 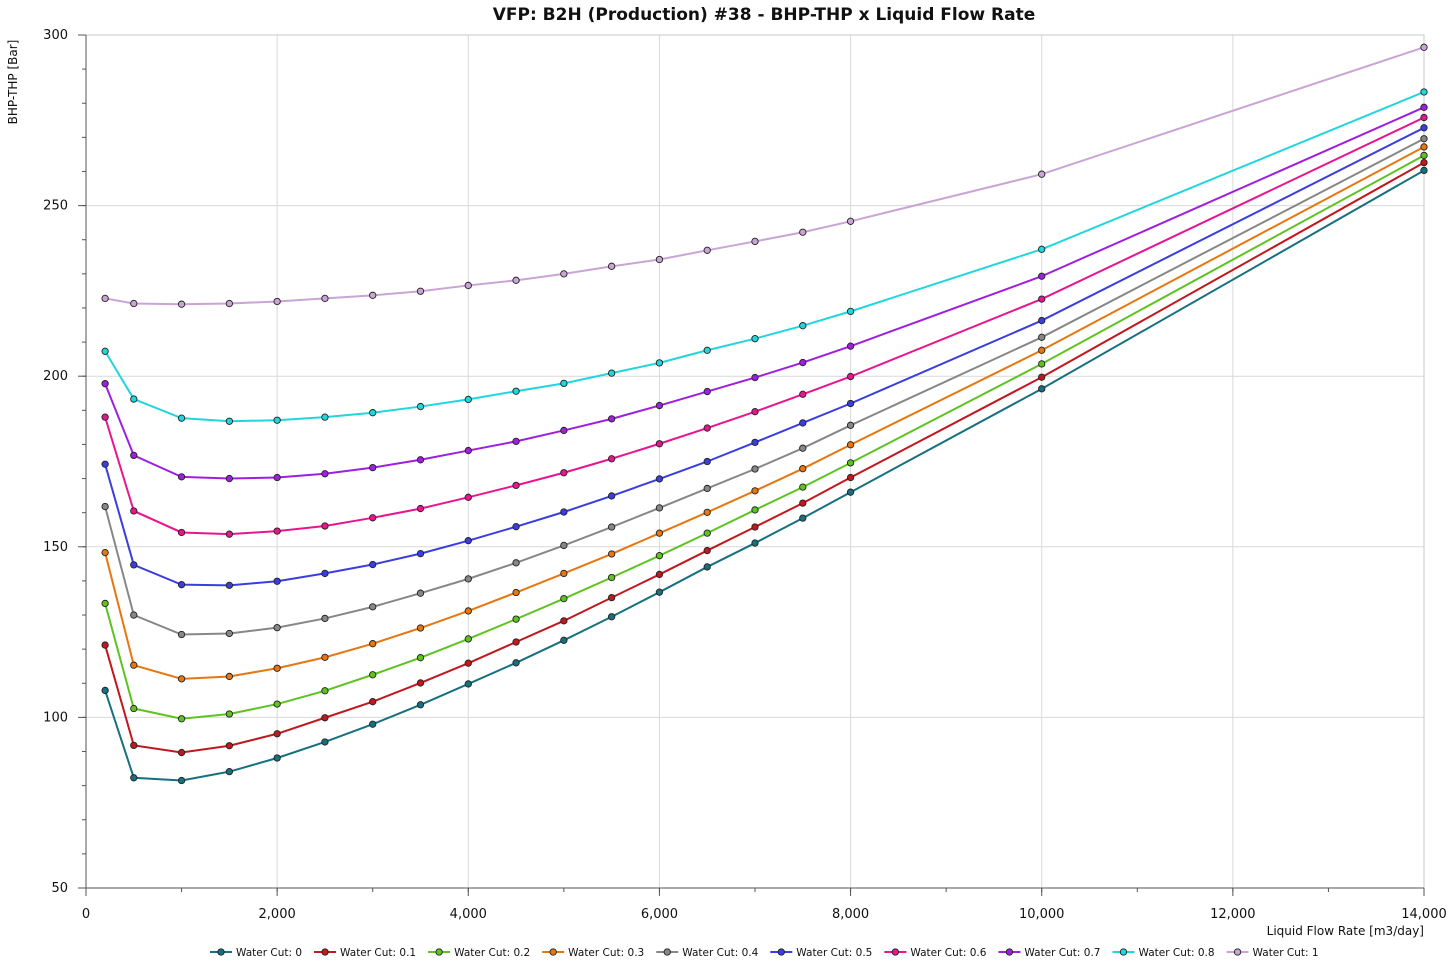 What do you see at coordinates (707, 953) in the screenshot?
I see `legend-item: Water Cut: 0.4` at bounding box center [707, 953].